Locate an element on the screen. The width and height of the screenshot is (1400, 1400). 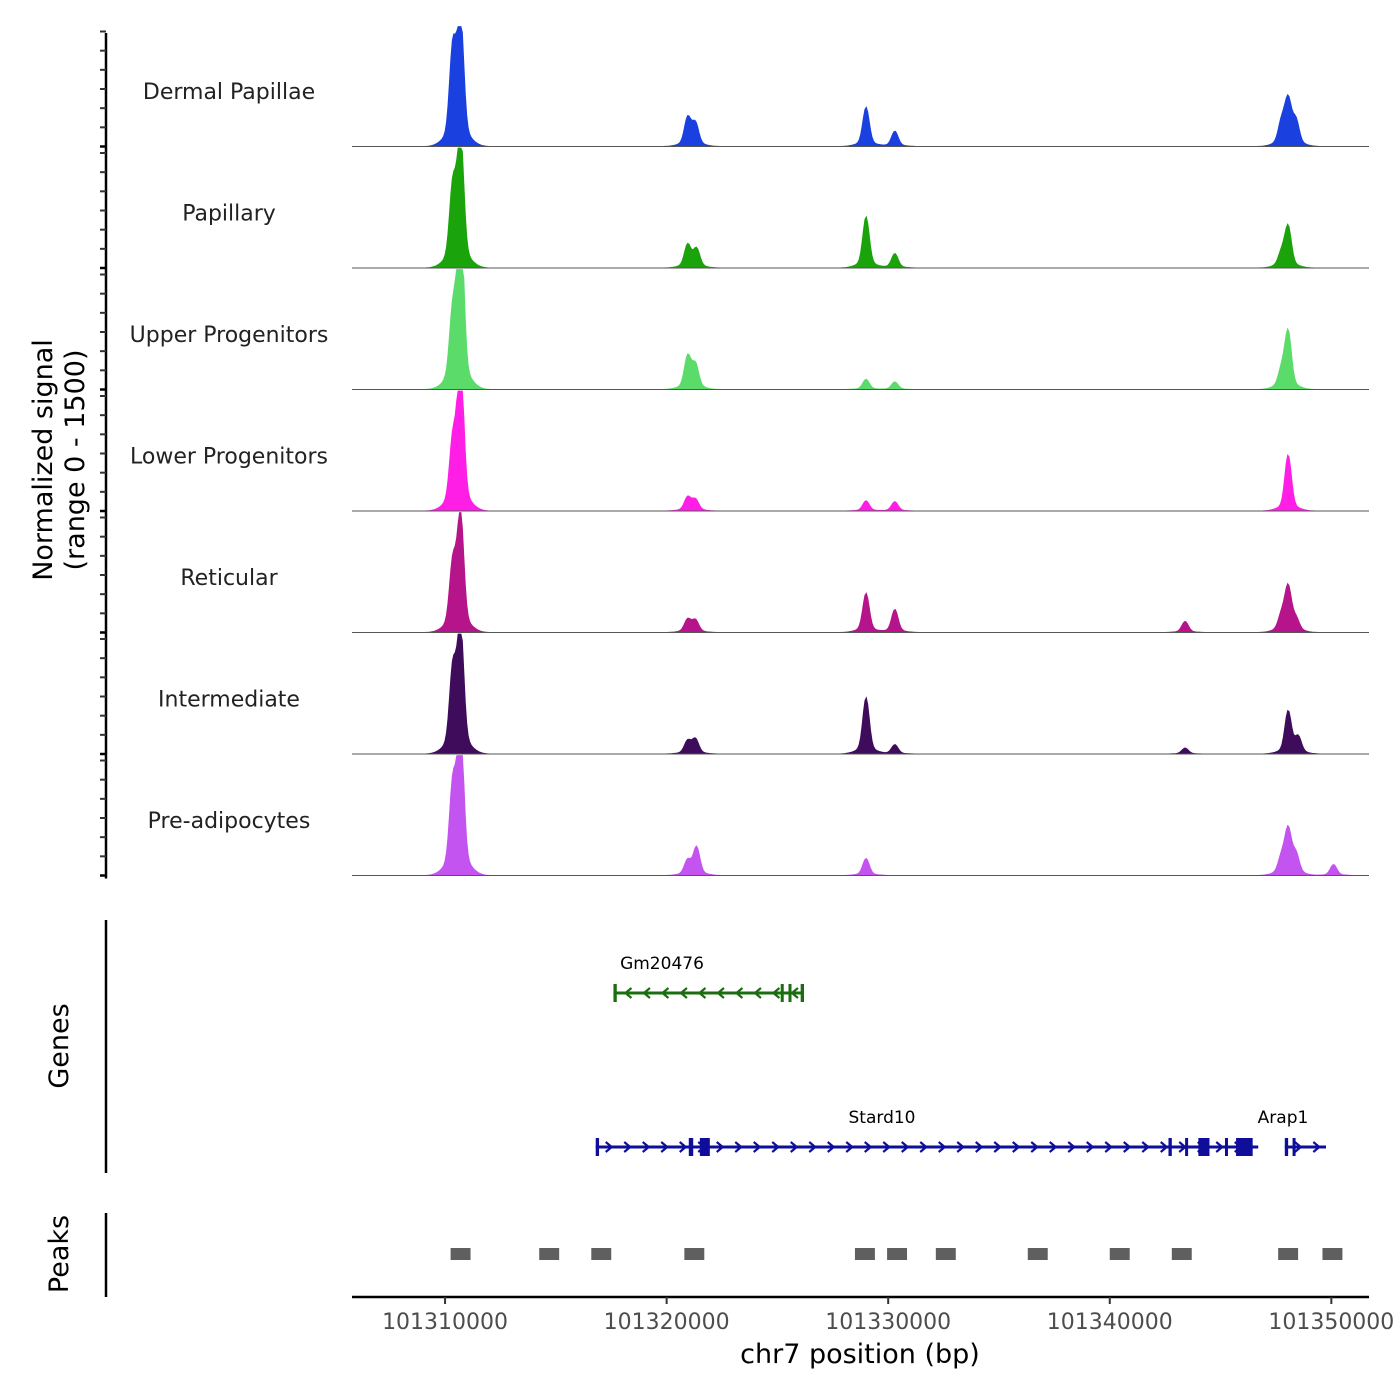
track-label: Intermediate is located at coordinates (229, 700).